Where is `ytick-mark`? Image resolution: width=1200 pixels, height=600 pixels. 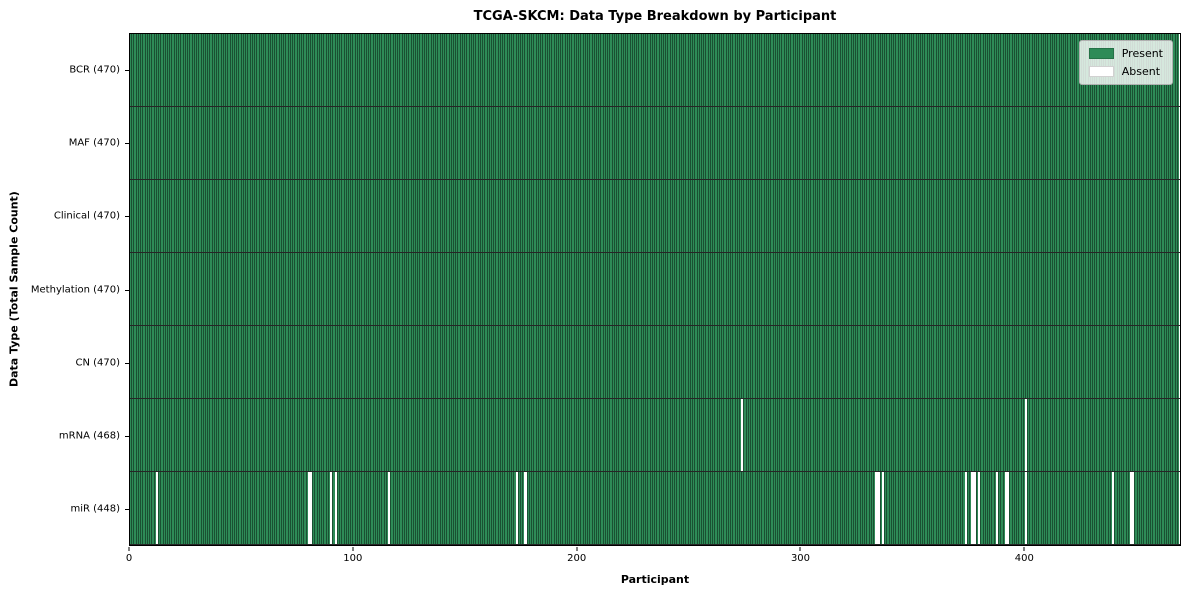 ytick-mark is located at coordinates (127, 437).